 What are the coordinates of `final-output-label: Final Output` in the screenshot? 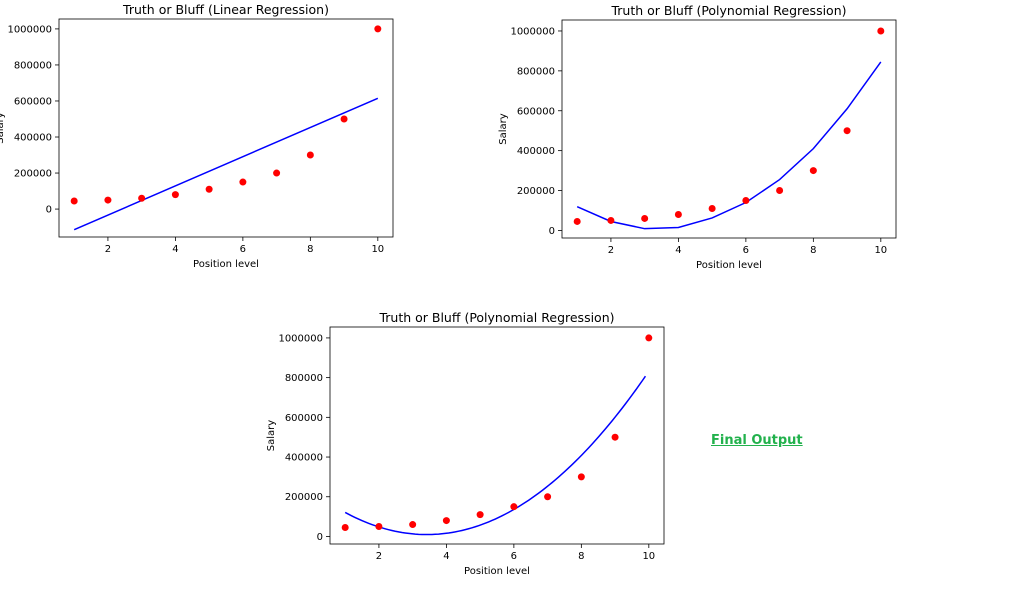 It's located at (757, 440).